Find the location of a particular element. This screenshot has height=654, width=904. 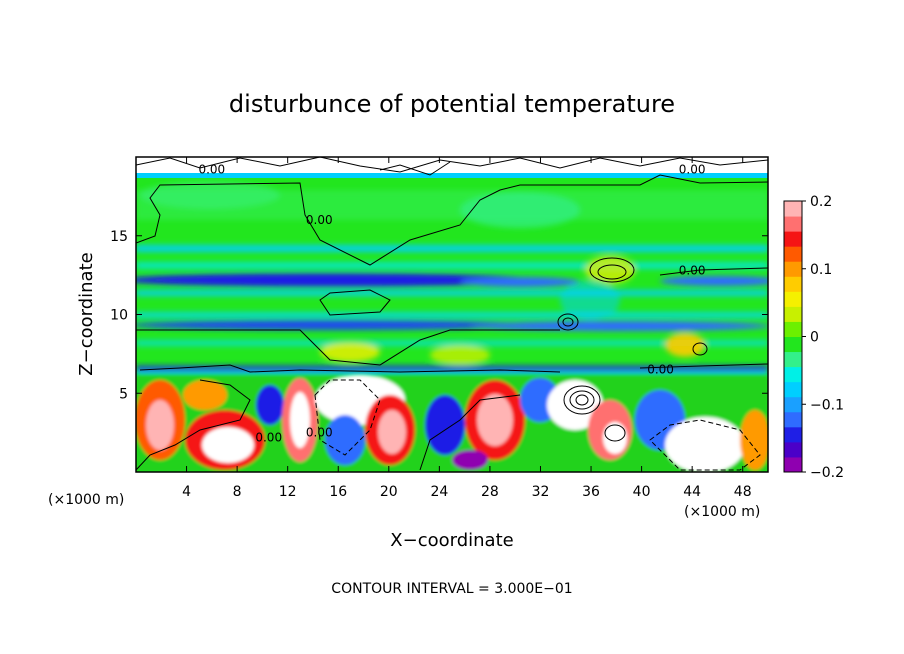

lower-warm-d-core is located at coordinates (300, 420).